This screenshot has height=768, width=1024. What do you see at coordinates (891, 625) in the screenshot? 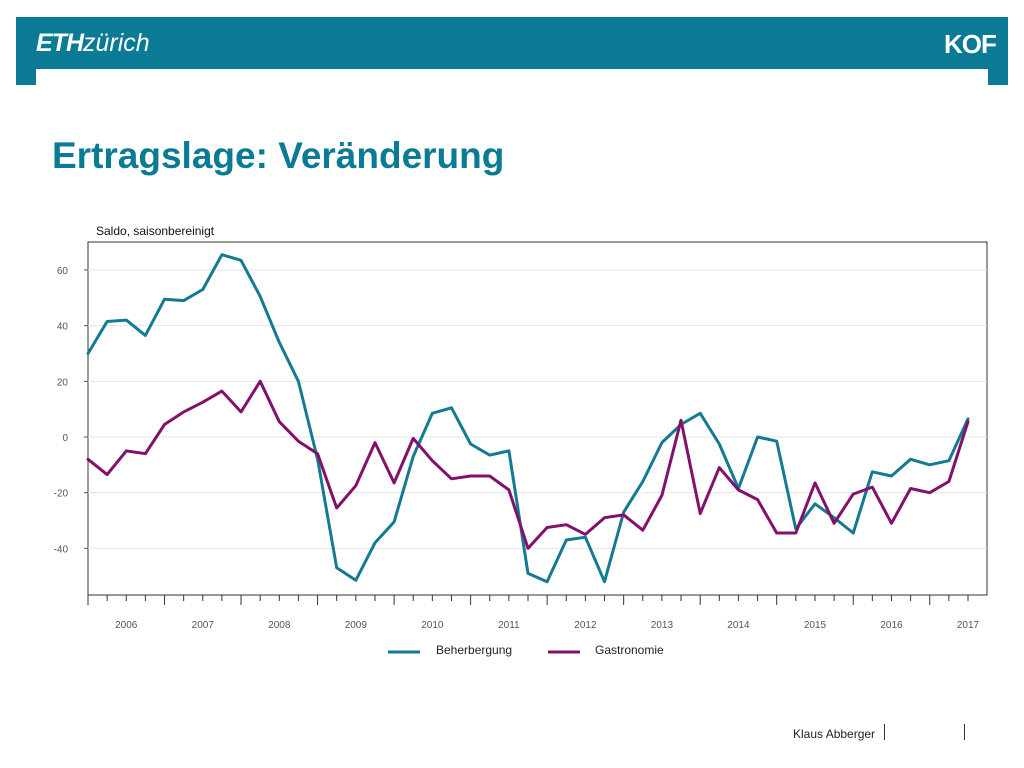
I see `x-tick-label: 2016` at bounding box center [891, 625].